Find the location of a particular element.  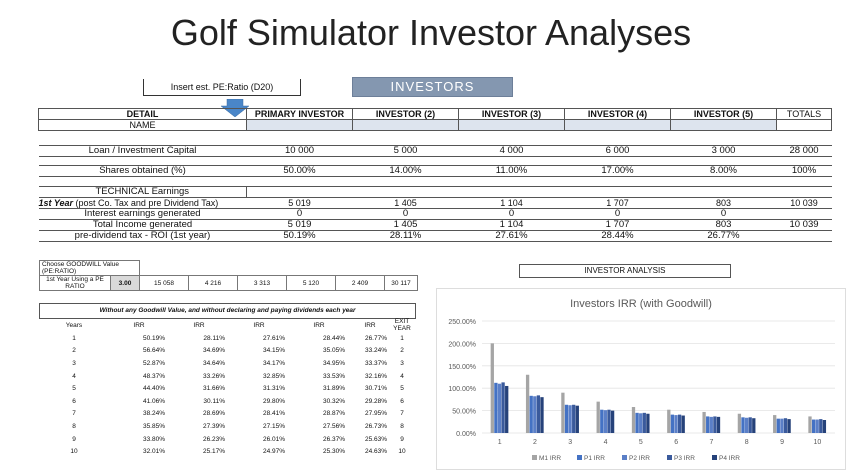

irr-value: 48.37% is located at coordinates (153, 376).